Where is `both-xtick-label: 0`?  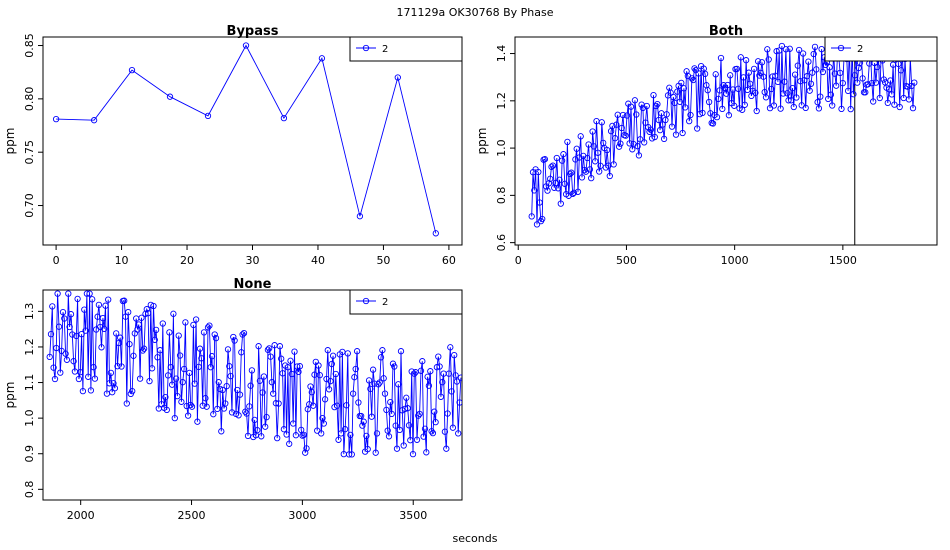
both-xtick-label: 0 is located at coordinates (518, 260).